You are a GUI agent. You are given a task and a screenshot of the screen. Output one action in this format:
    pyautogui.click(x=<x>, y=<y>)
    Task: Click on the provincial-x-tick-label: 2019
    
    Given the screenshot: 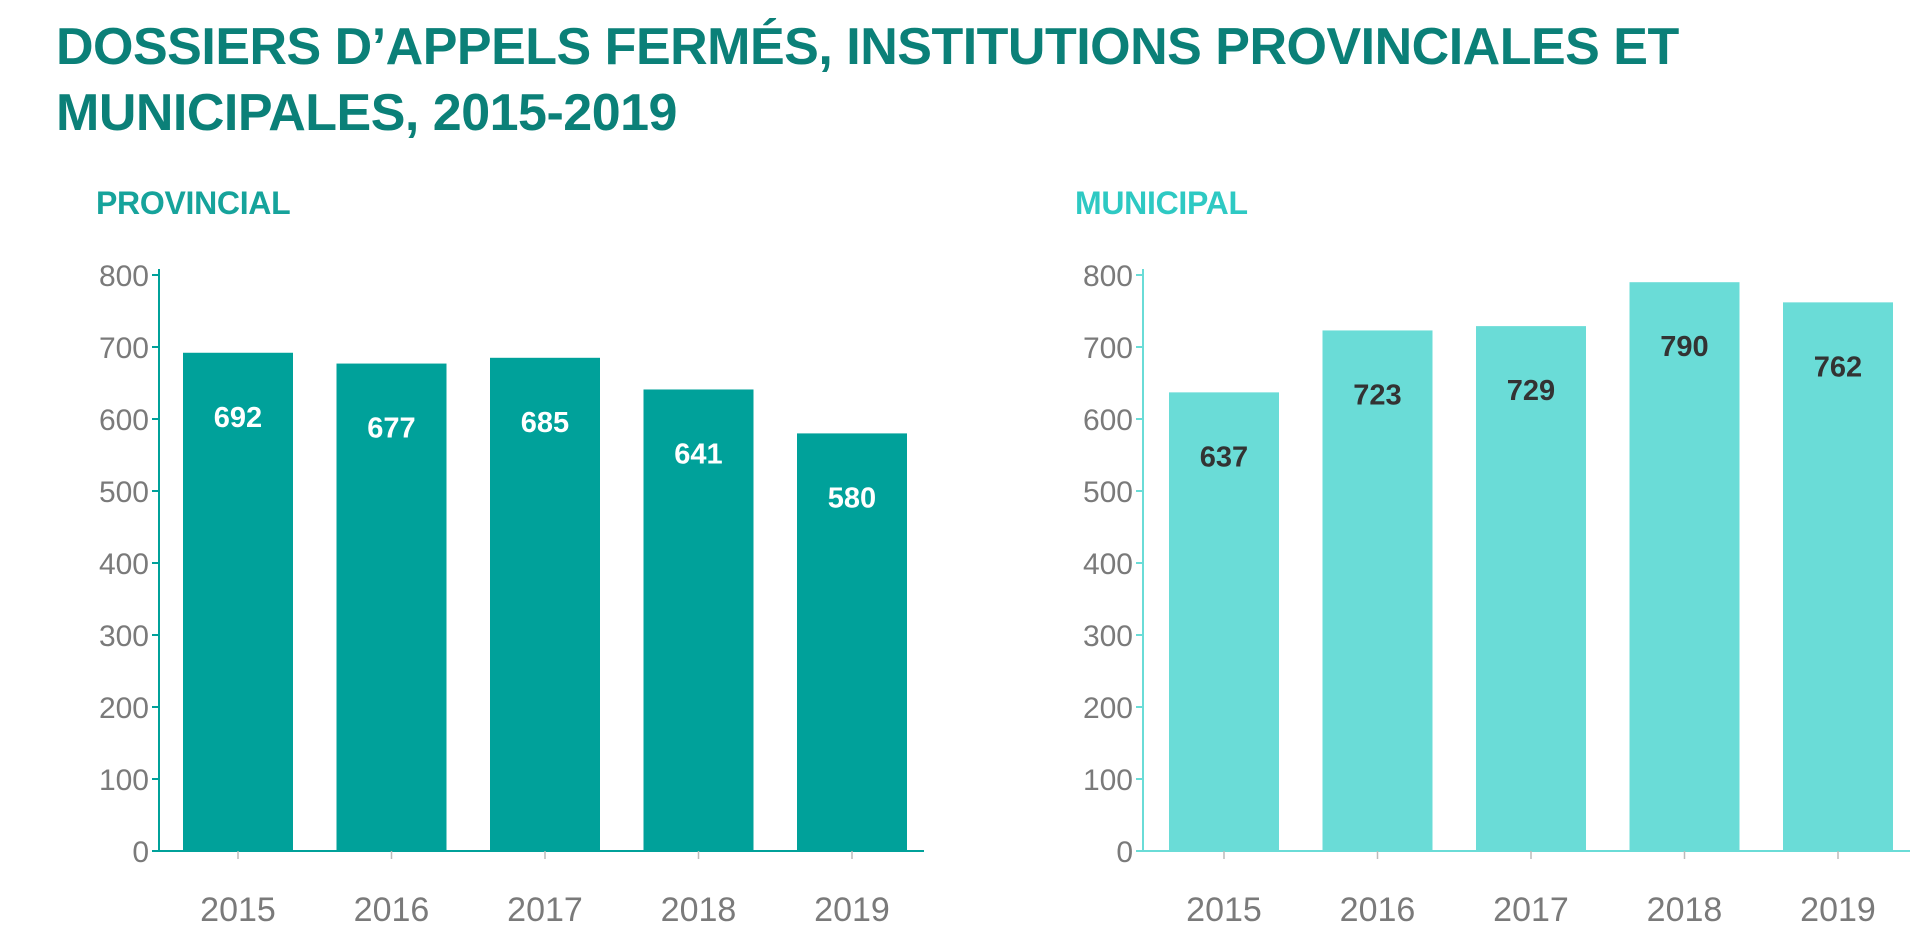 What is the action you would take?
    pyautogui.click(x=852, y=910)
    